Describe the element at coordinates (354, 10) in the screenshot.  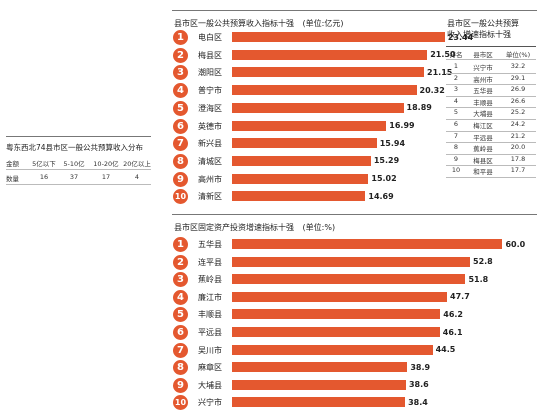
I see `top-separator` at that location.